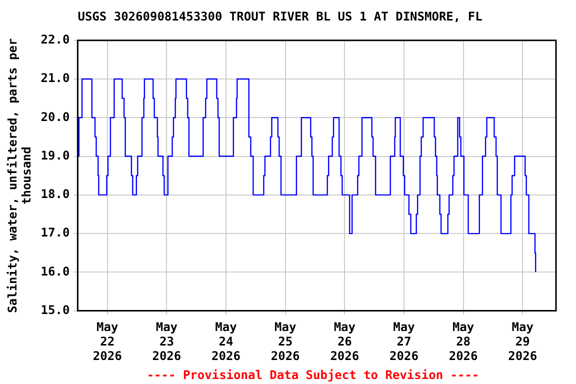  What do you see at coordinates (55, 155) in the screenshot?
I see `y-tick-label: 19.0` at bounding box center [55, 155].